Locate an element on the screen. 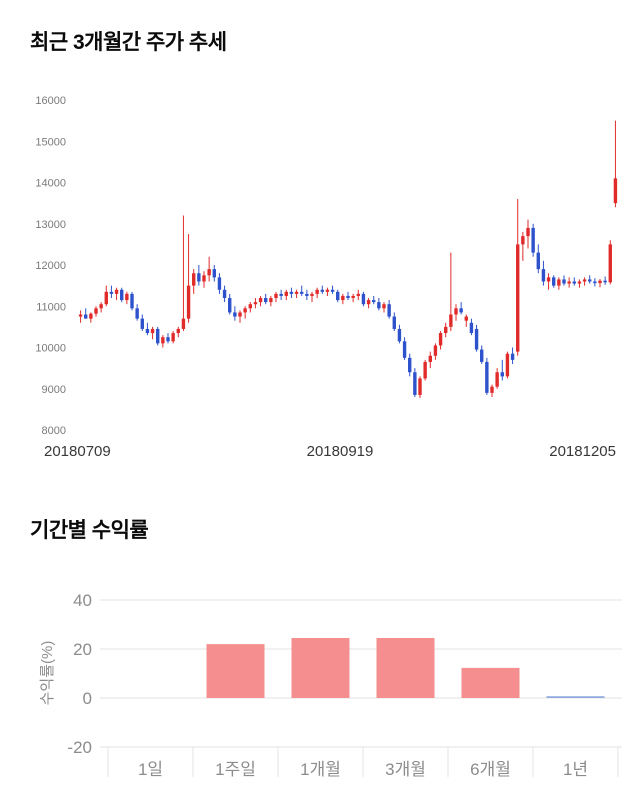  returns-category-label: 1년 is located at coordinates (575, 769).